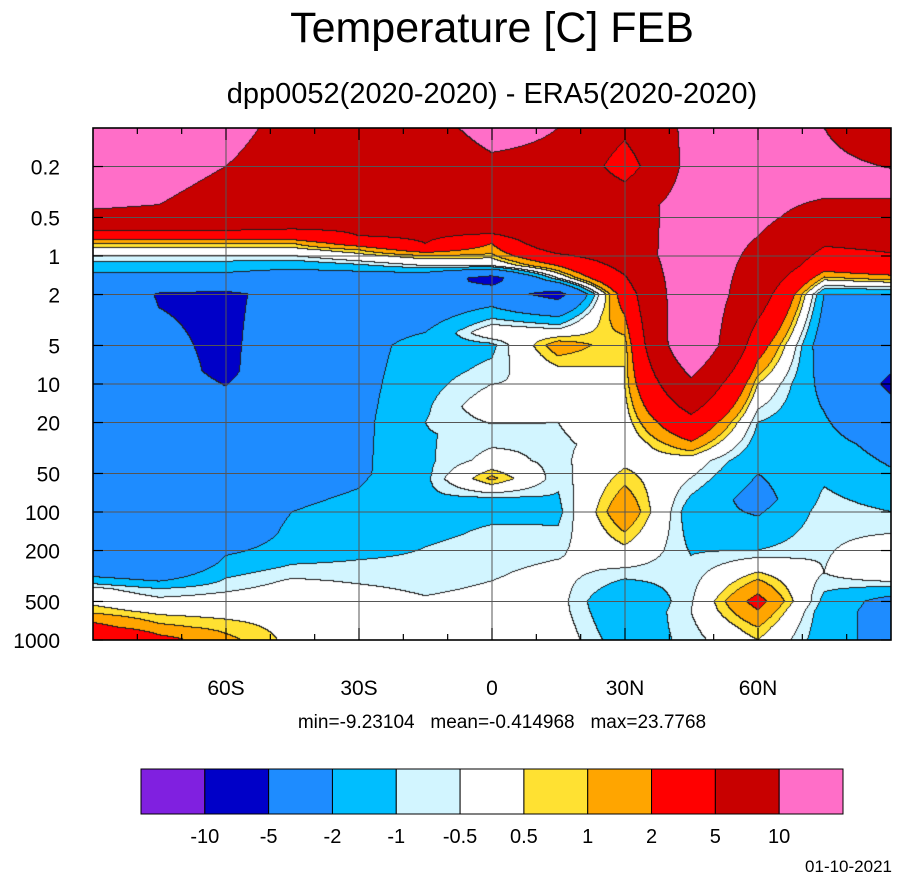 The width and height of the screenshot is (901, 882). Describe the element at coordinates (54, 346) in the screenshot. I see `y-tick-label: 5` at that location.